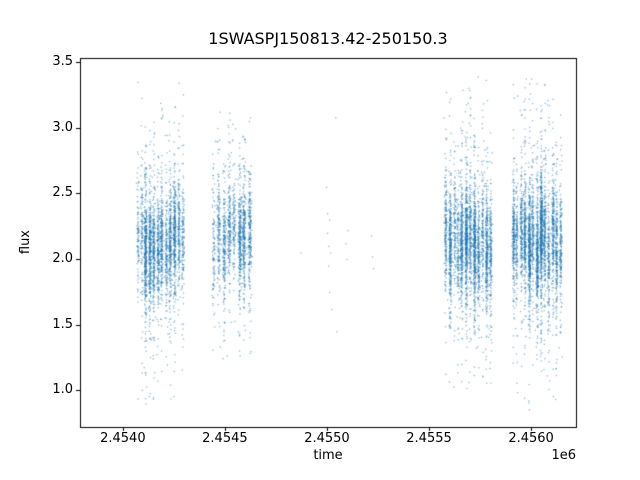  What do you see at coordinates (531, 438) in the screenshot?
I see `x-tick-label: 2.4560` at bounding box center [531, 438].